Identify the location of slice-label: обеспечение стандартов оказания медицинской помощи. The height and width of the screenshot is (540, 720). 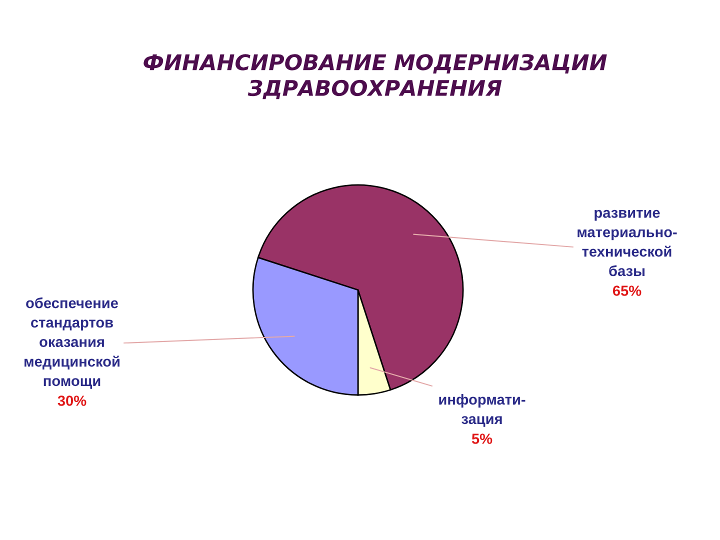
(72, 343).